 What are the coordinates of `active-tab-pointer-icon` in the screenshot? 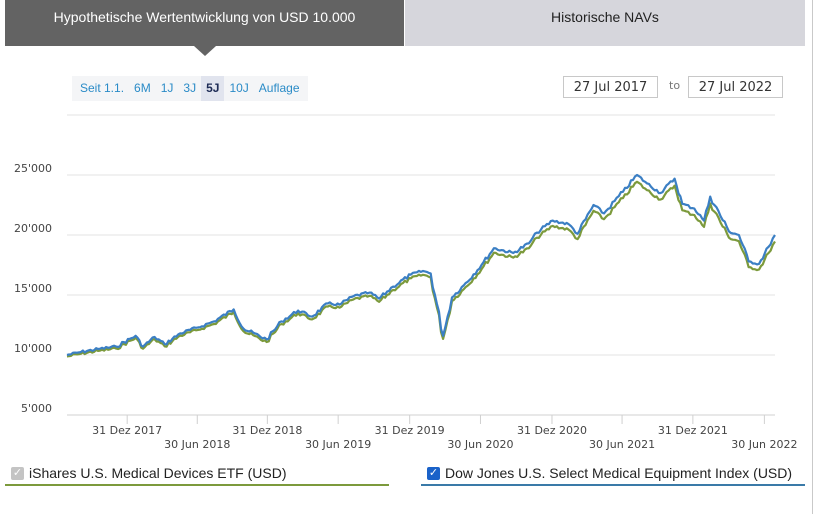 It's located at (205, 51).